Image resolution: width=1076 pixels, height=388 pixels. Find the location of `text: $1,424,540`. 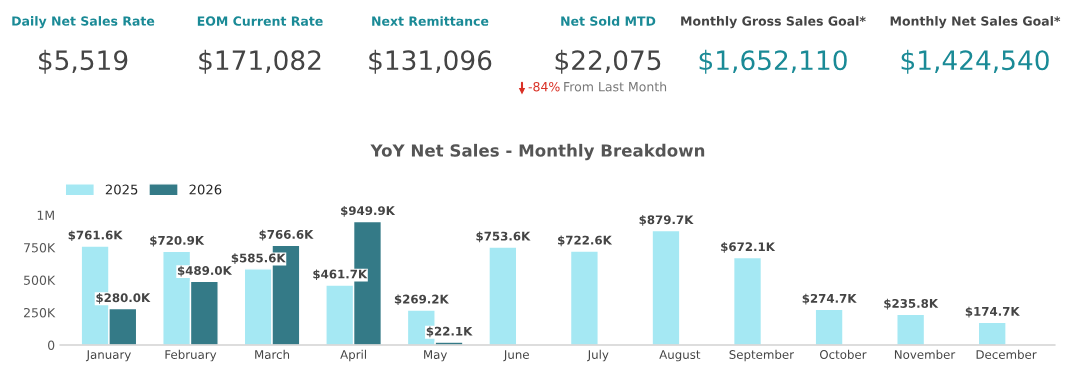

text: $1,424,540 is located at coordinates (975, 61).